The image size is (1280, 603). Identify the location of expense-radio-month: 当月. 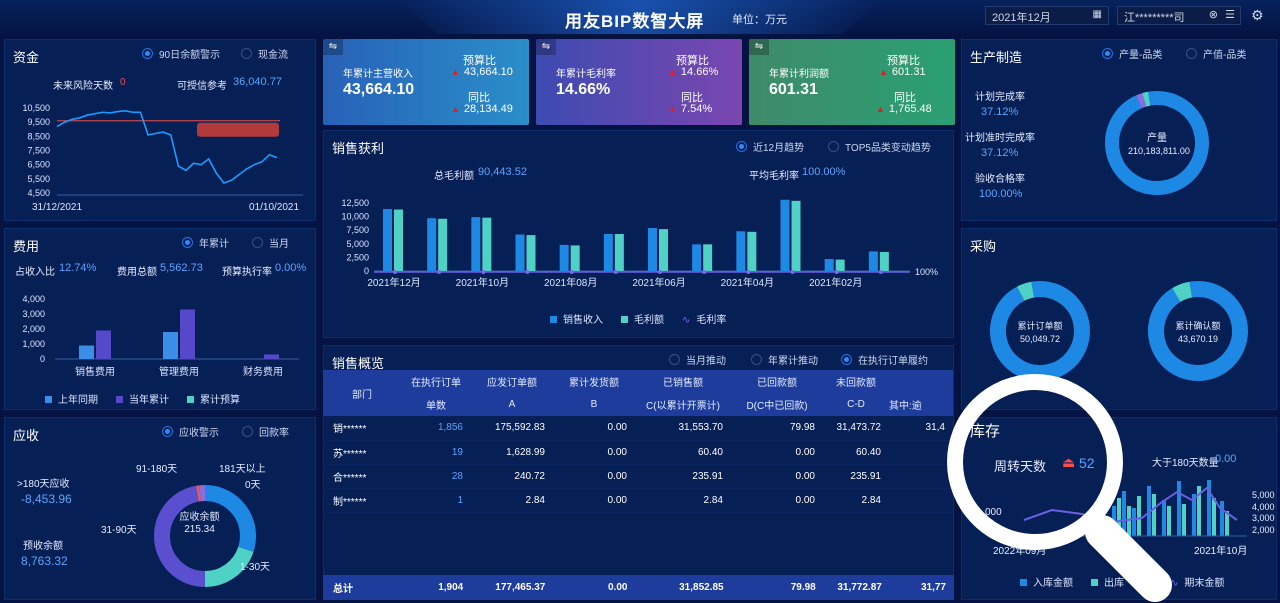
(270, 242).